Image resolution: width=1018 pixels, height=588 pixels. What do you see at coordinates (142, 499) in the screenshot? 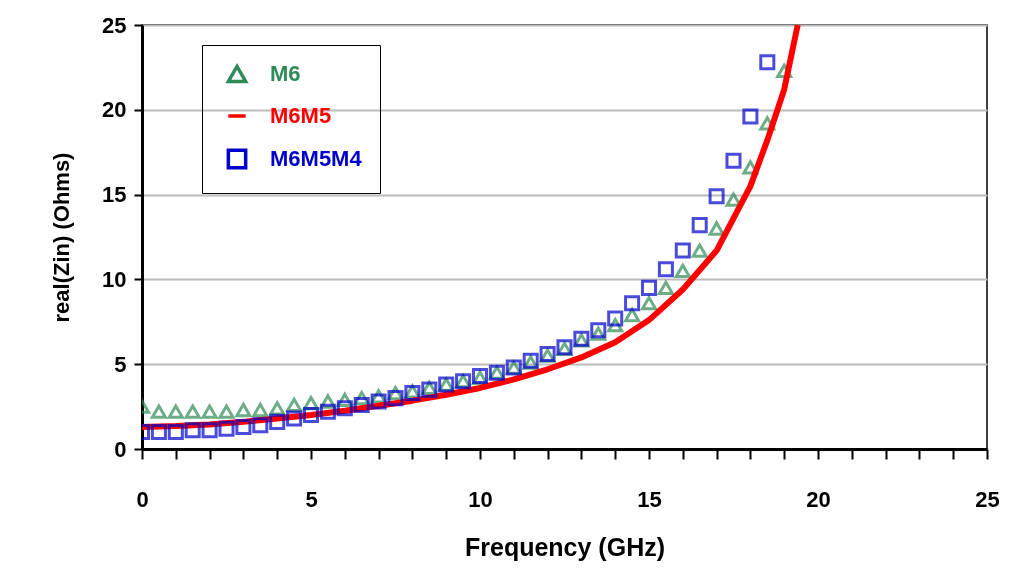
I see `x-tick-label: 0` at bounding box center [142, 499].